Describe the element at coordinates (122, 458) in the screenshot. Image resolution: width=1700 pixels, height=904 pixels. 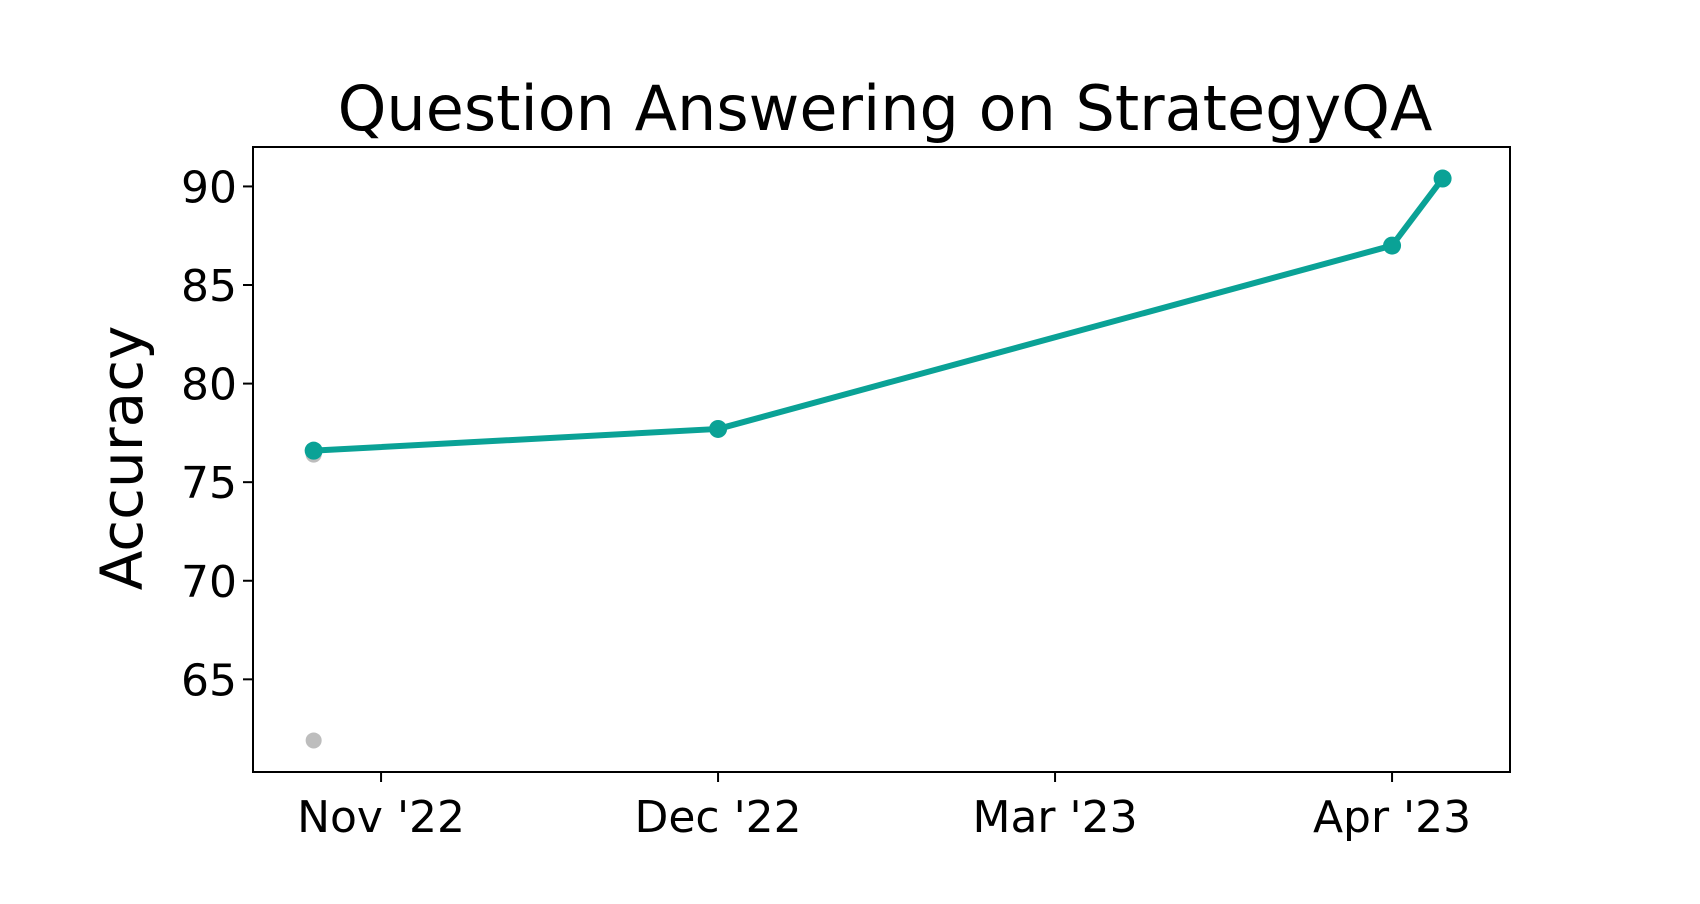
I see `y-axis-label: Accuracy` at that location.